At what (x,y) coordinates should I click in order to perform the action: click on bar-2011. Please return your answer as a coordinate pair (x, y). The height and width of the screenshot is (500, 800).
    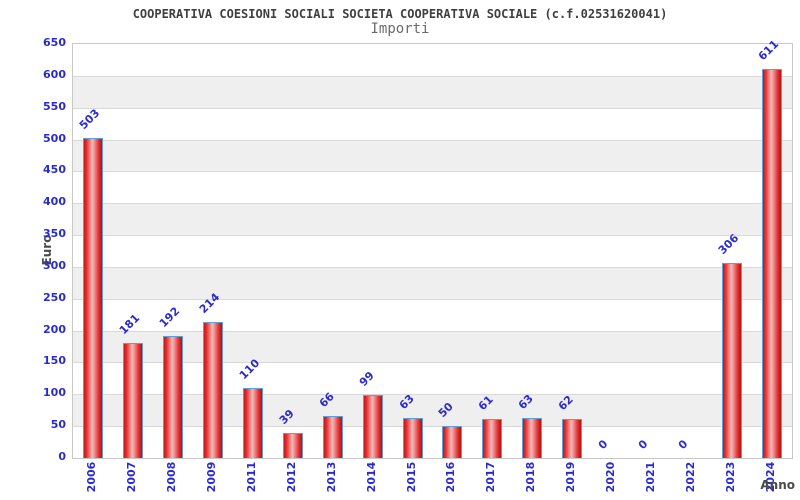
    Looking at the image, I should click on (252, 422).